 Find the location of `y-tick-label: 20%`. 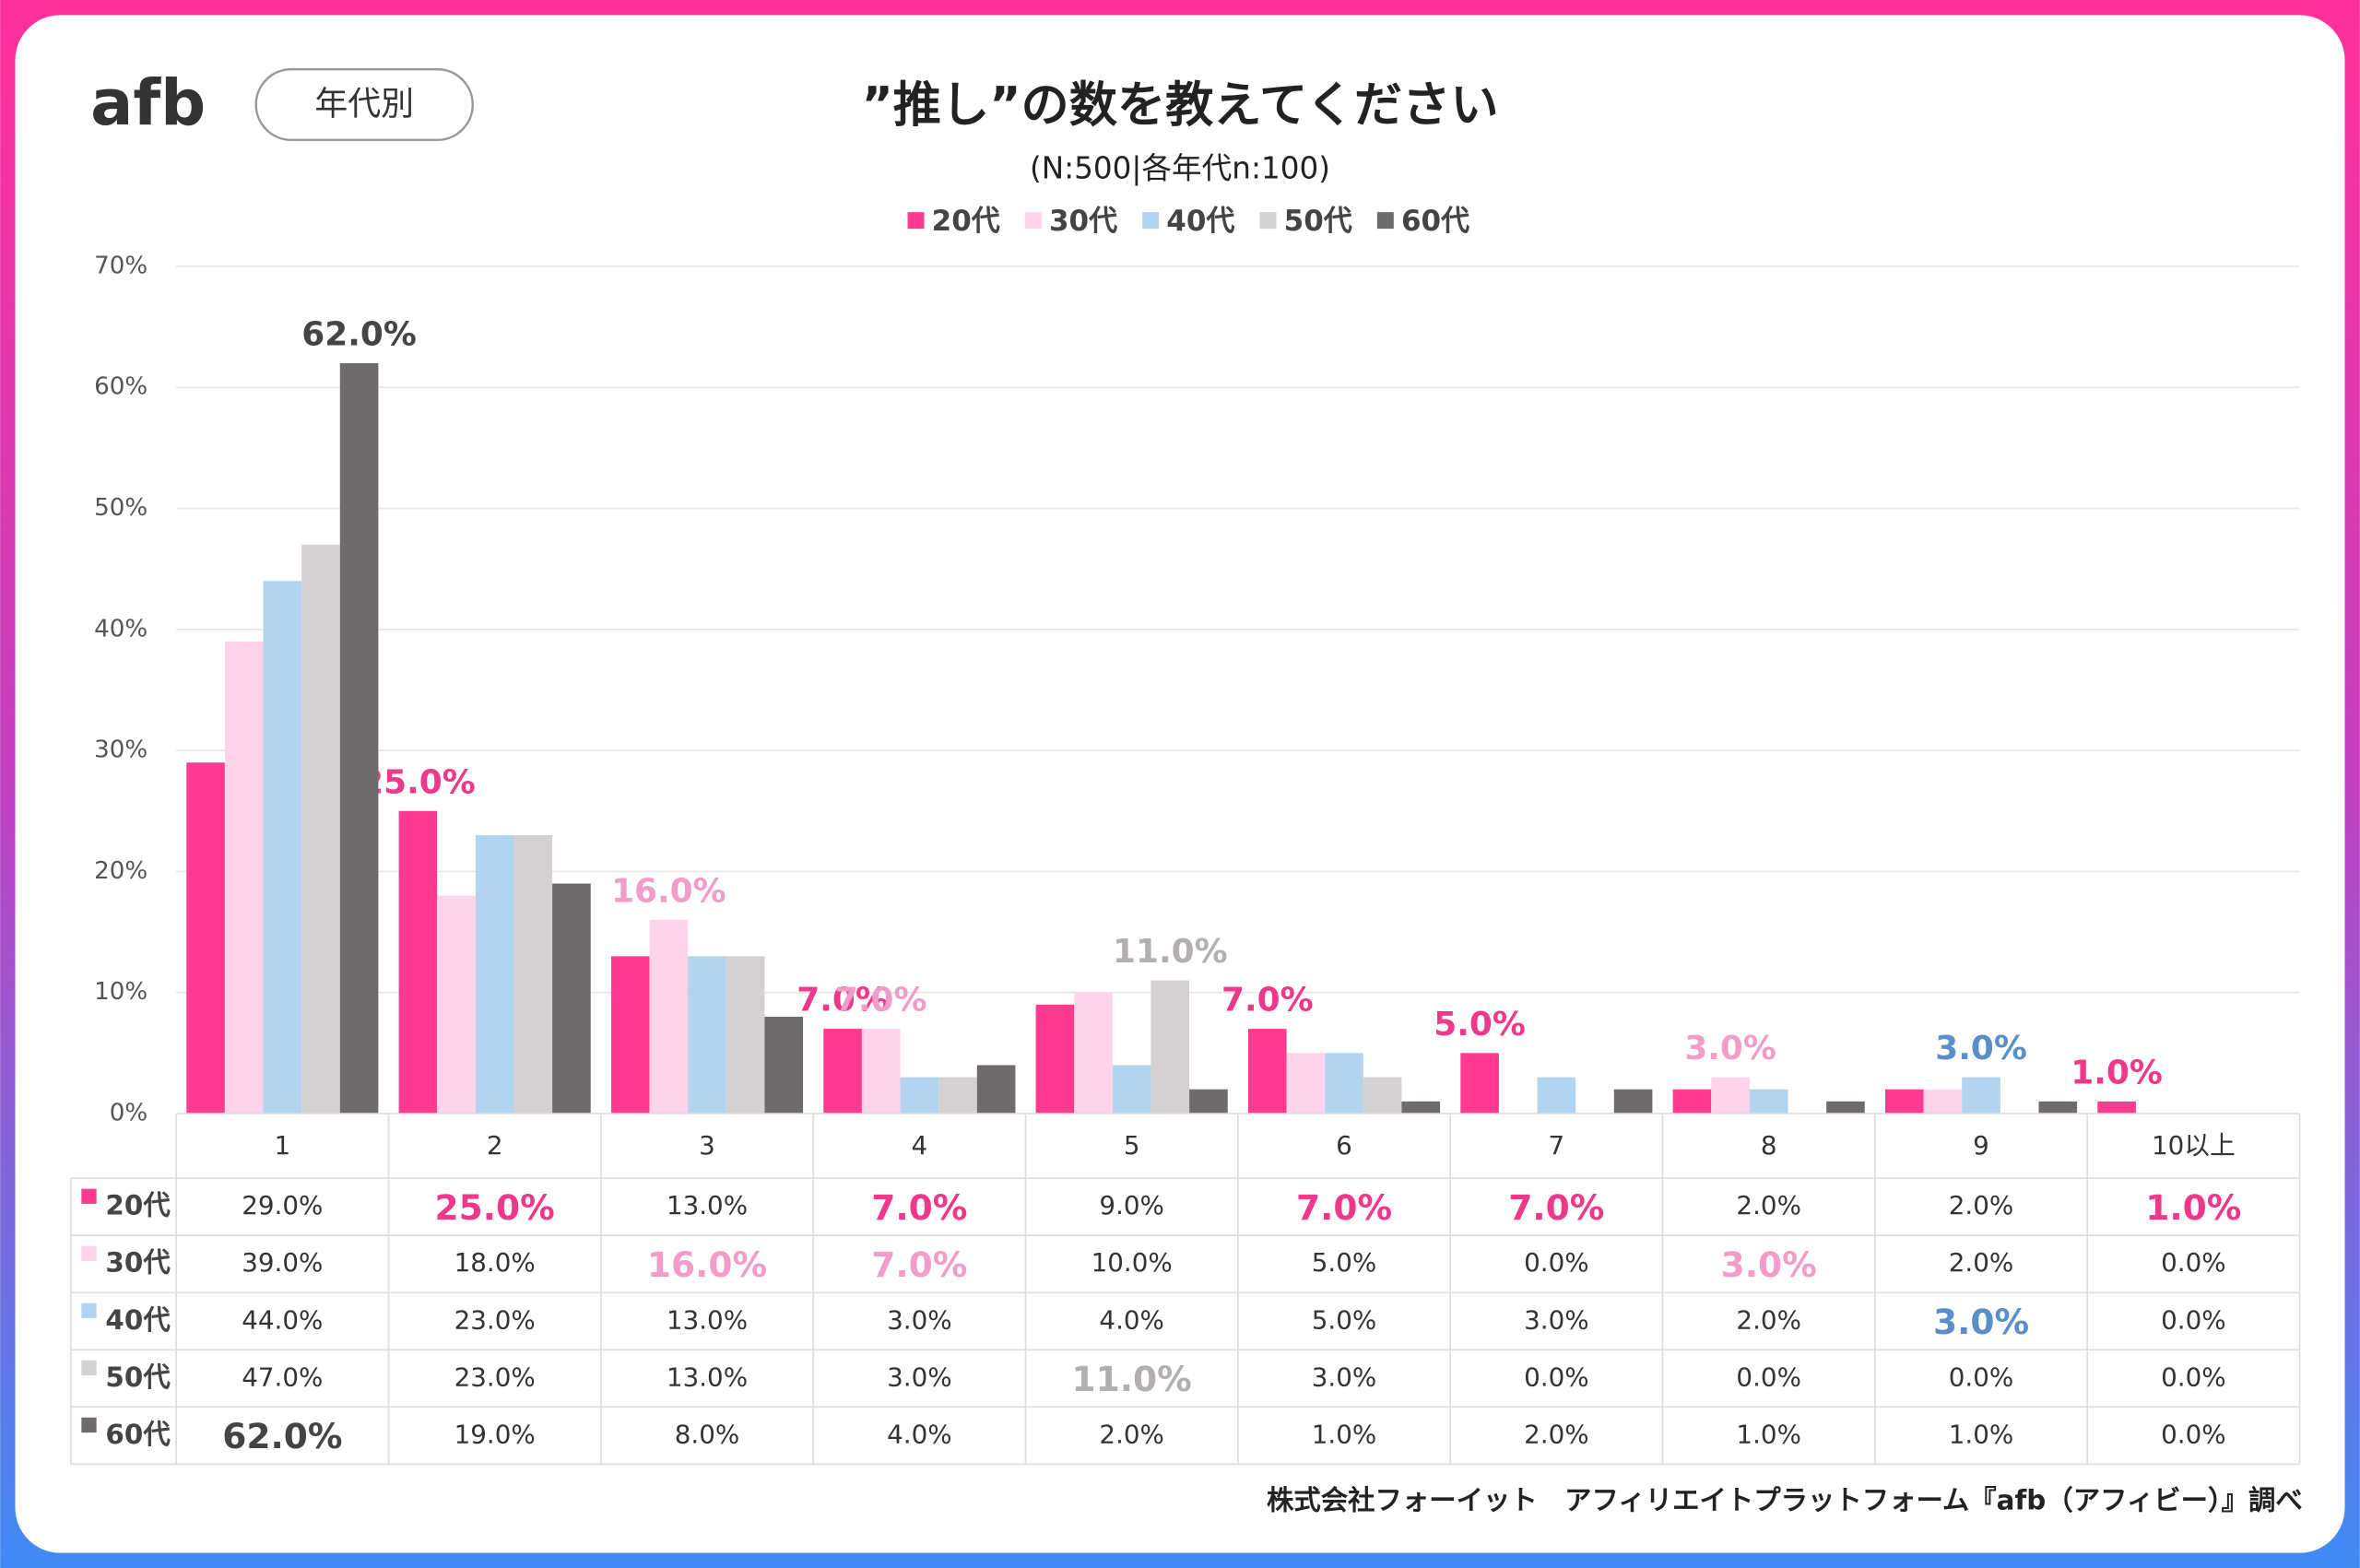

y-tick-label: 20% is located at coordinates (121, 871).